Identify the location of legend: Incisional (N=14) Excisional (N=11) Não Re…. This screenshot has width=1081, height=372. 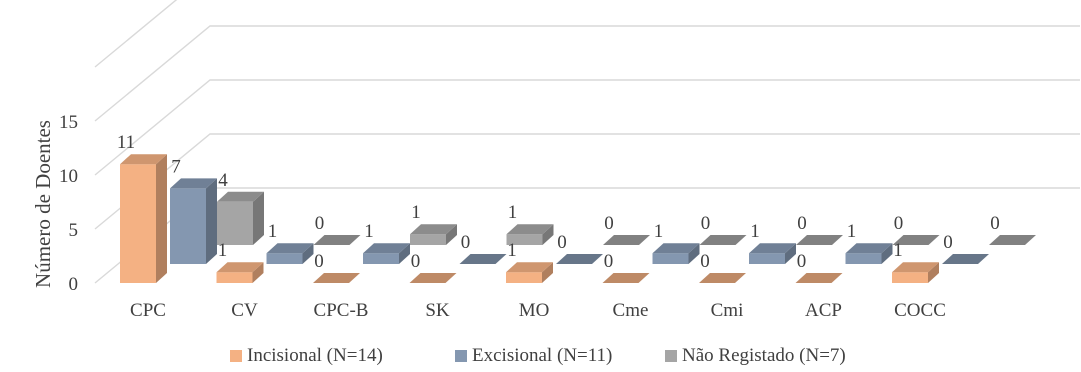
(538, 355).